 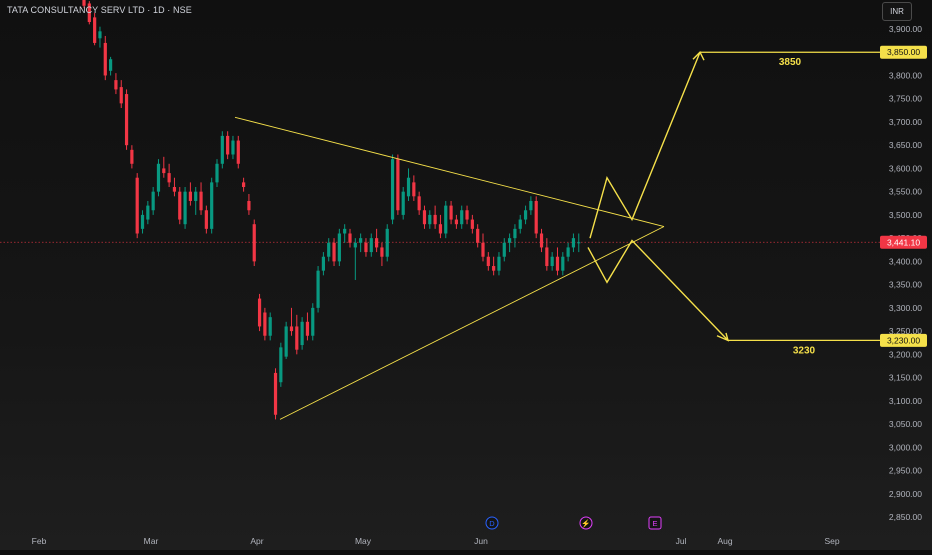 I want to click on event-marker-0: D, so click(x=492, y=523).